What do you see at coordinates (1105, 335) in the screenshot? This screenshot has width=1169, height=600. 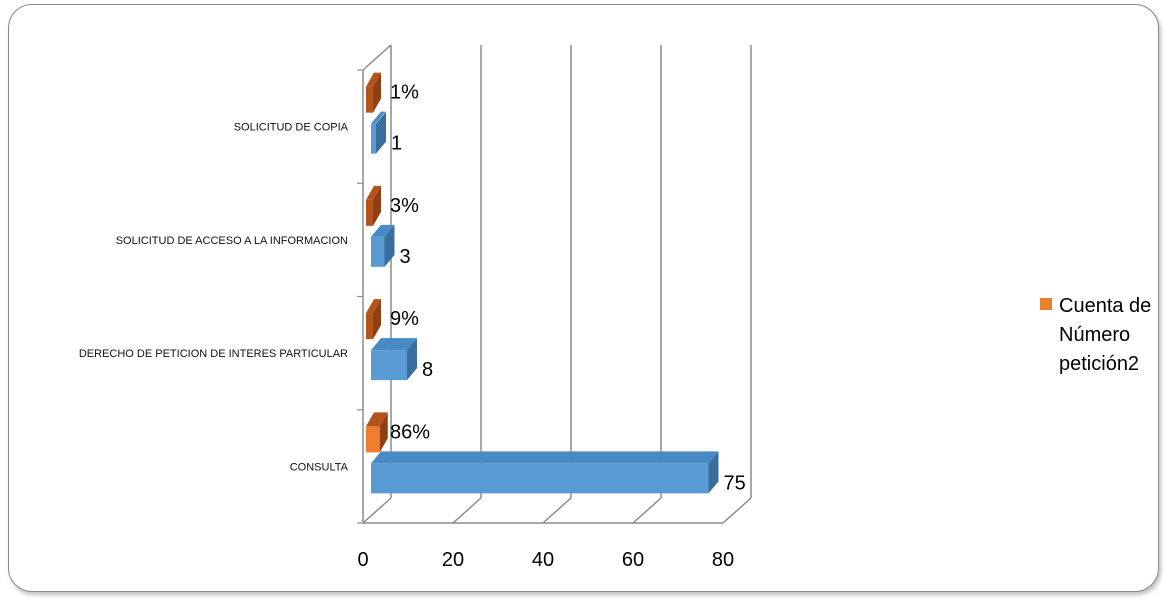 I see `legend-label: Cuenta de Número petición2` at bounding box center [1105, 335].